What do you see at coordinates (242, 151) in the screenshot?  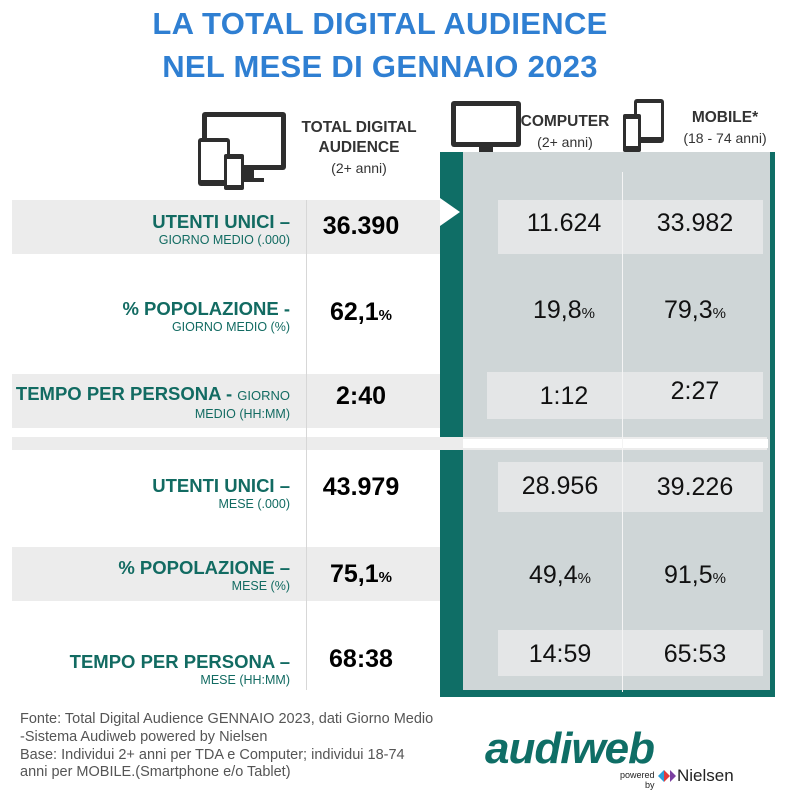 I see `multi-device-icon` at bounding box center [242, 151].